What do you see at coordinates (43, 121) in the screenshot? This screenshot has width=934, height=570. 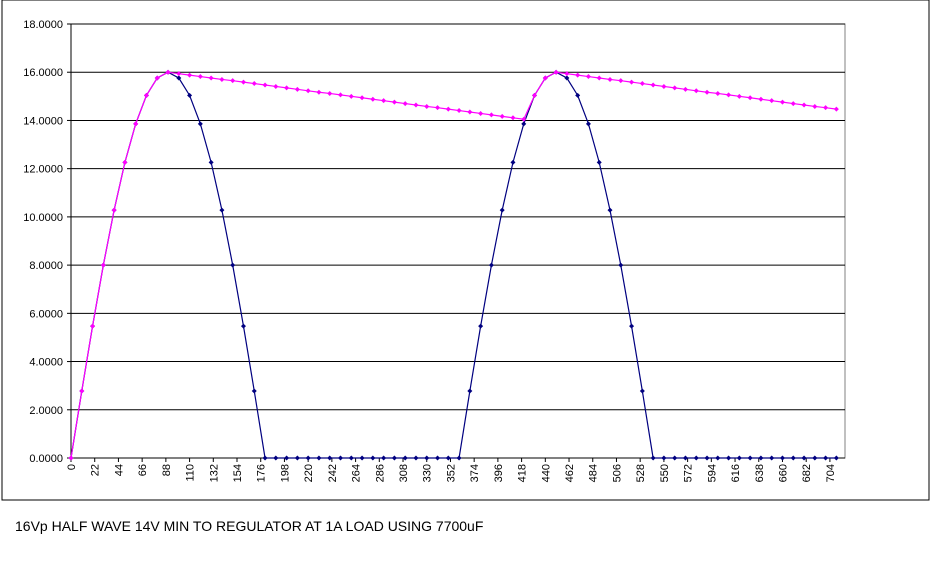 I see `y-tick-label: 14.0000` at bounding box center [43, 121].